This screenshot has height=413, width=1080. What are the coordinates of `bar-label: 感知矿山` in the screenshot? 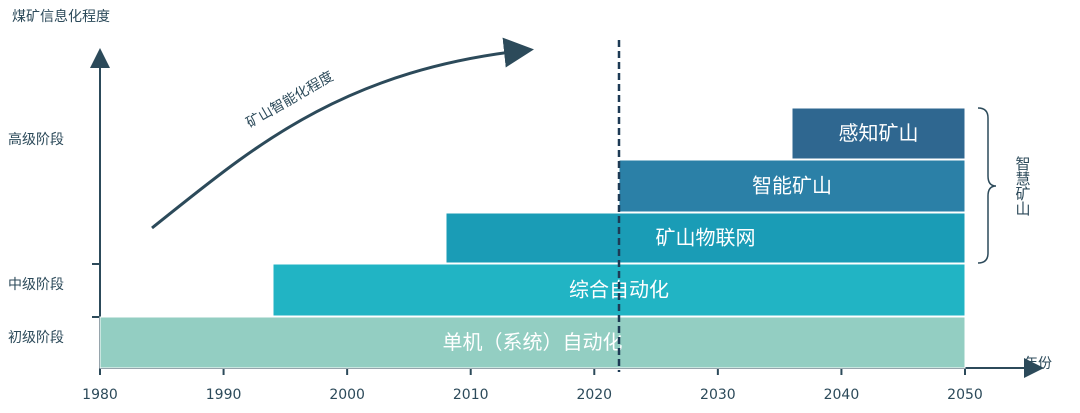 It's located at (879, 133).